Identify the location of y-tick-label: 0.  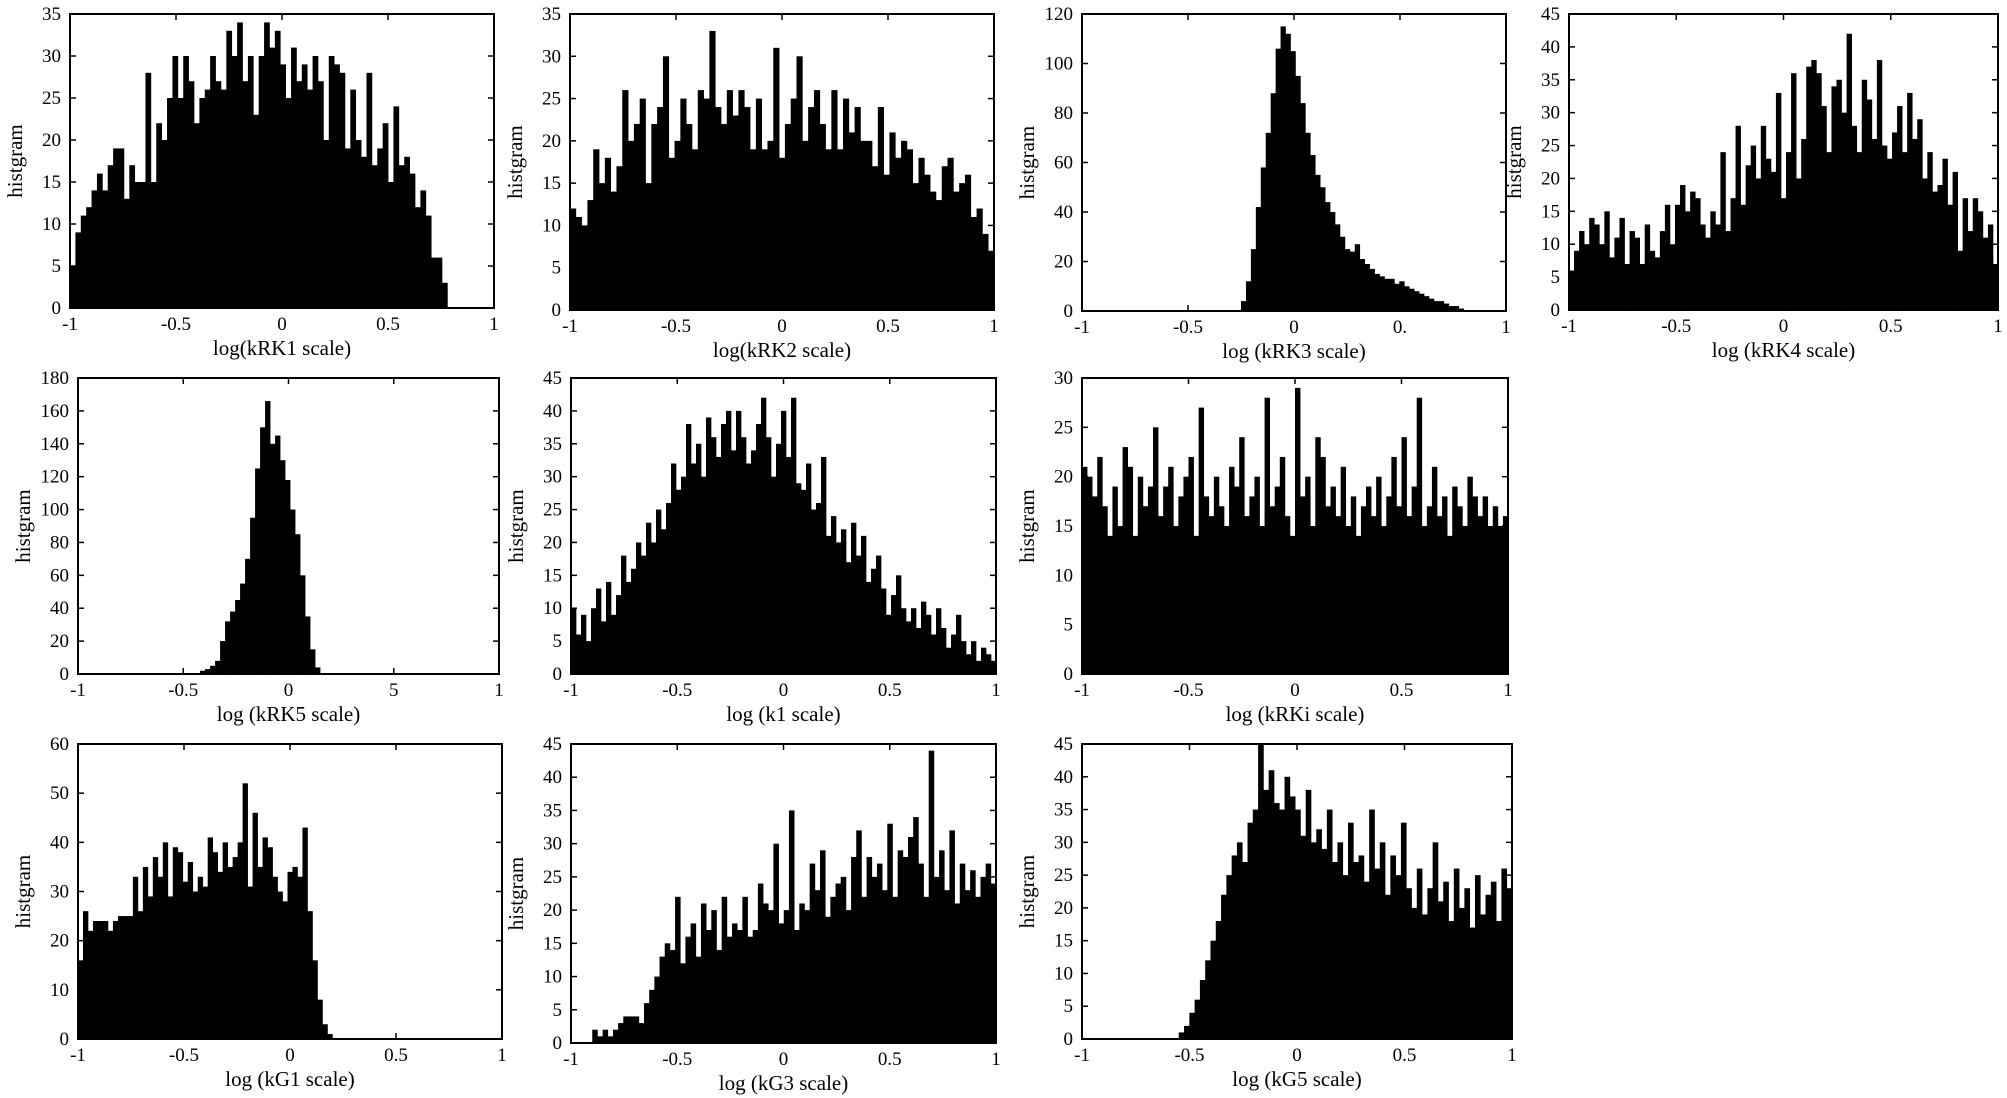
(558, 1043).